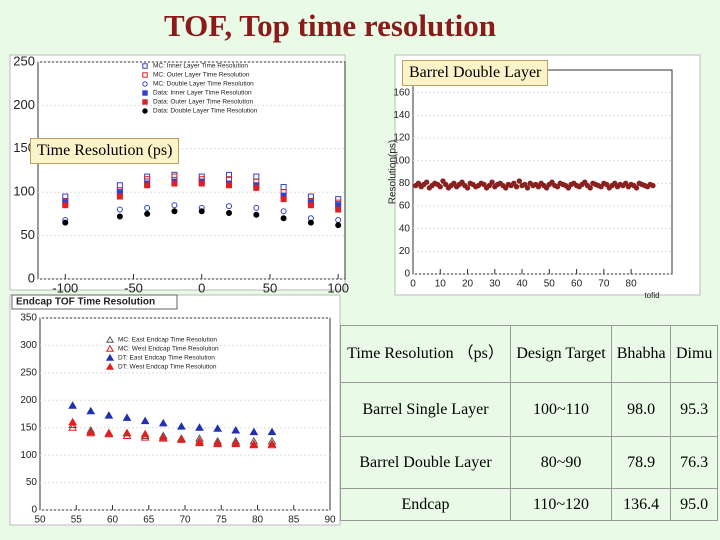 This screenshot has height=540, width=720. Describe the element at coordinates (694, 504) in the screenshot. I see `table-cell: 95.0` at that location.